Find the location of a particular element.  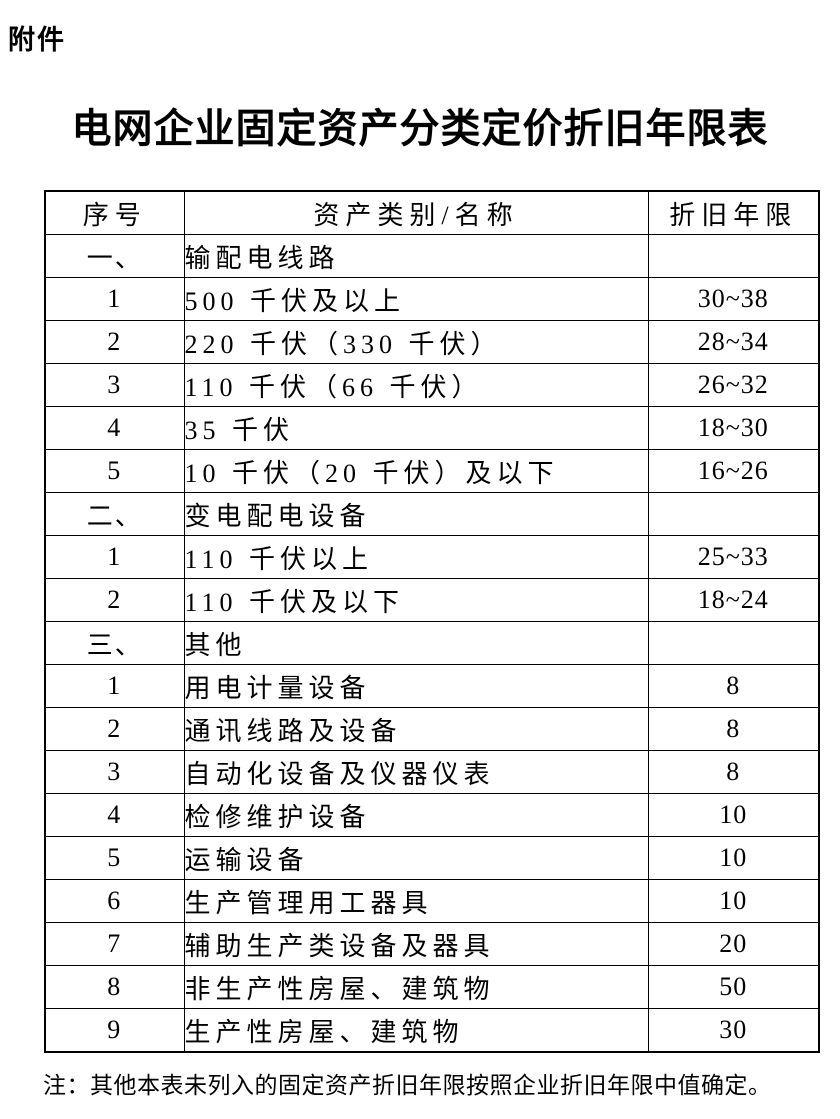

row-depreciation-years: 28~34 is located at coordinates (733, 342).